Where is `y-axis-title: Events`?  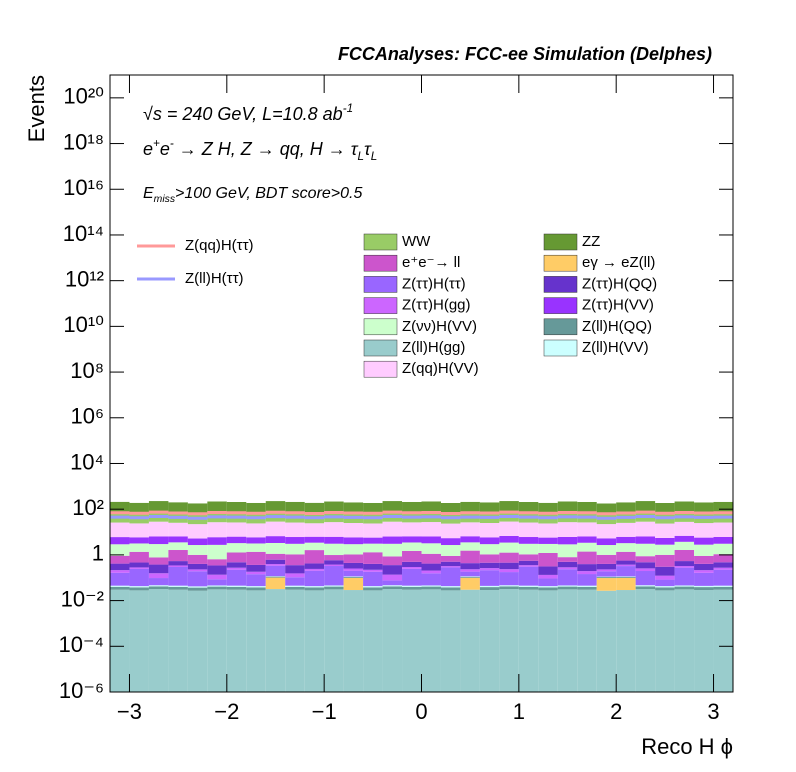 y-axis-title: Events is located at coordinates (36, 108).